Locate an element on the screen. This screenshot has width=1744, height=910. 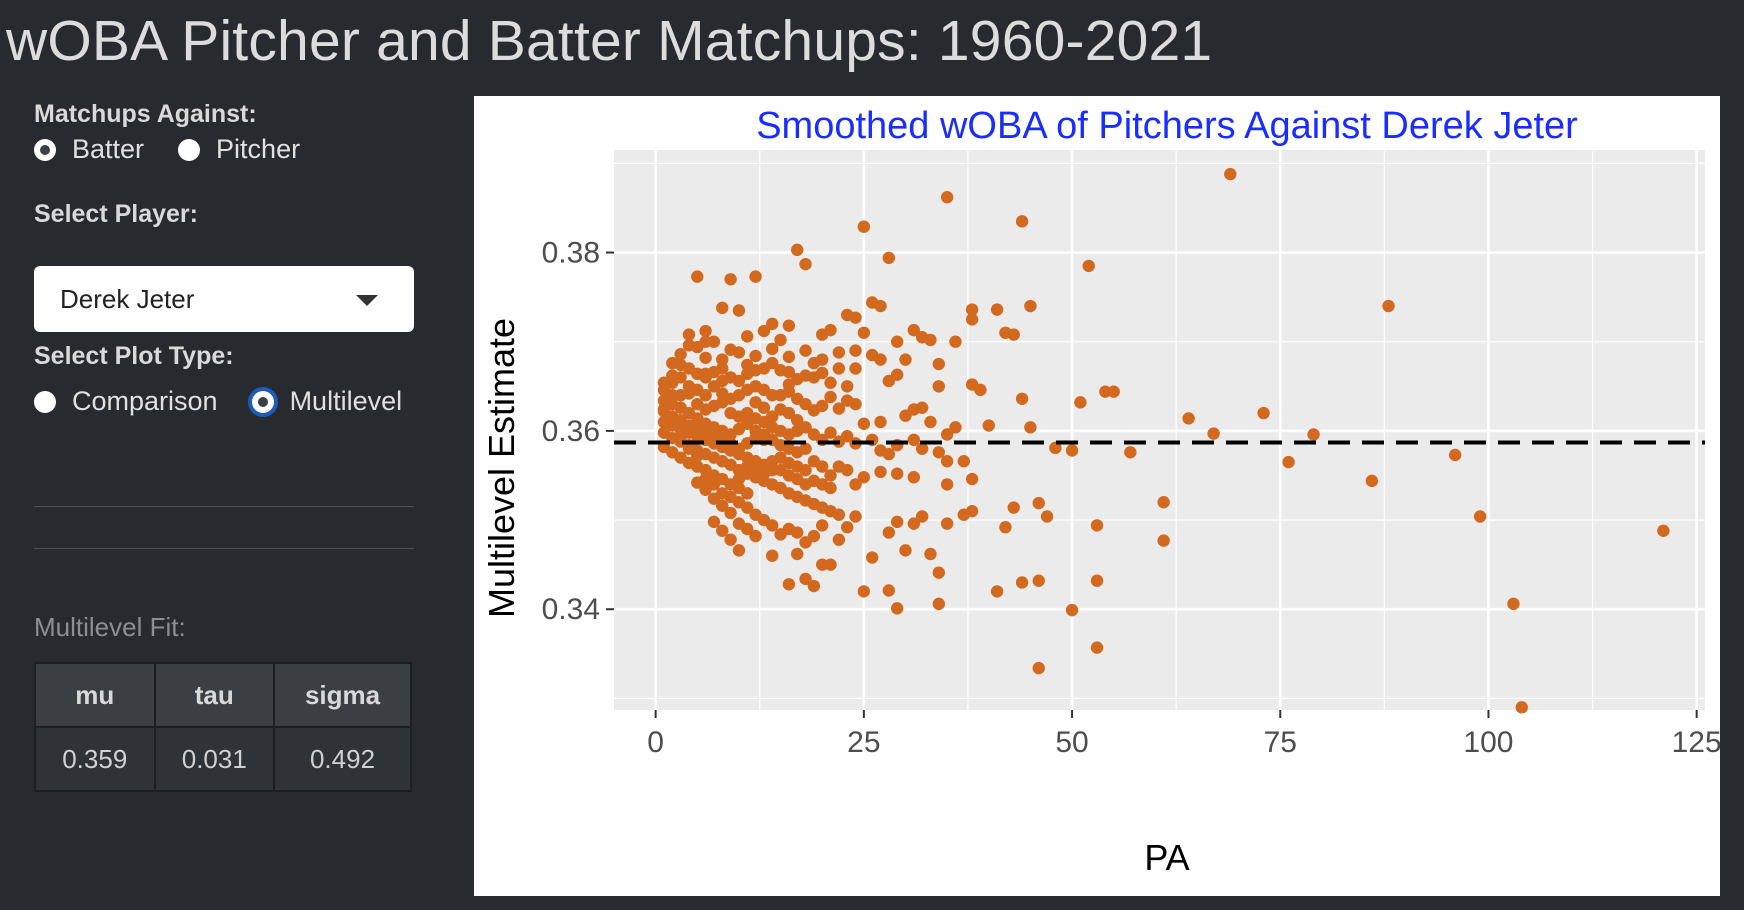
radio-batter: Batter is located at coordinates (89, 149).